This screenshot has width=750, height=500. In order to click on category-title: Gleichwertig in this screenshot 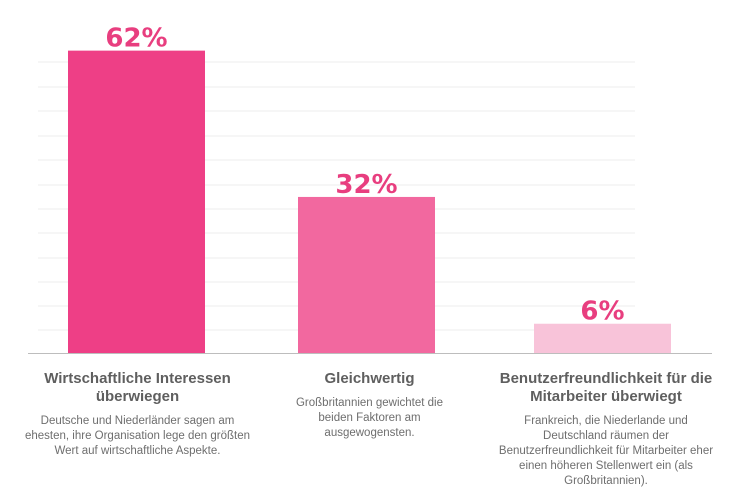, I will do `click(369, 378)`.